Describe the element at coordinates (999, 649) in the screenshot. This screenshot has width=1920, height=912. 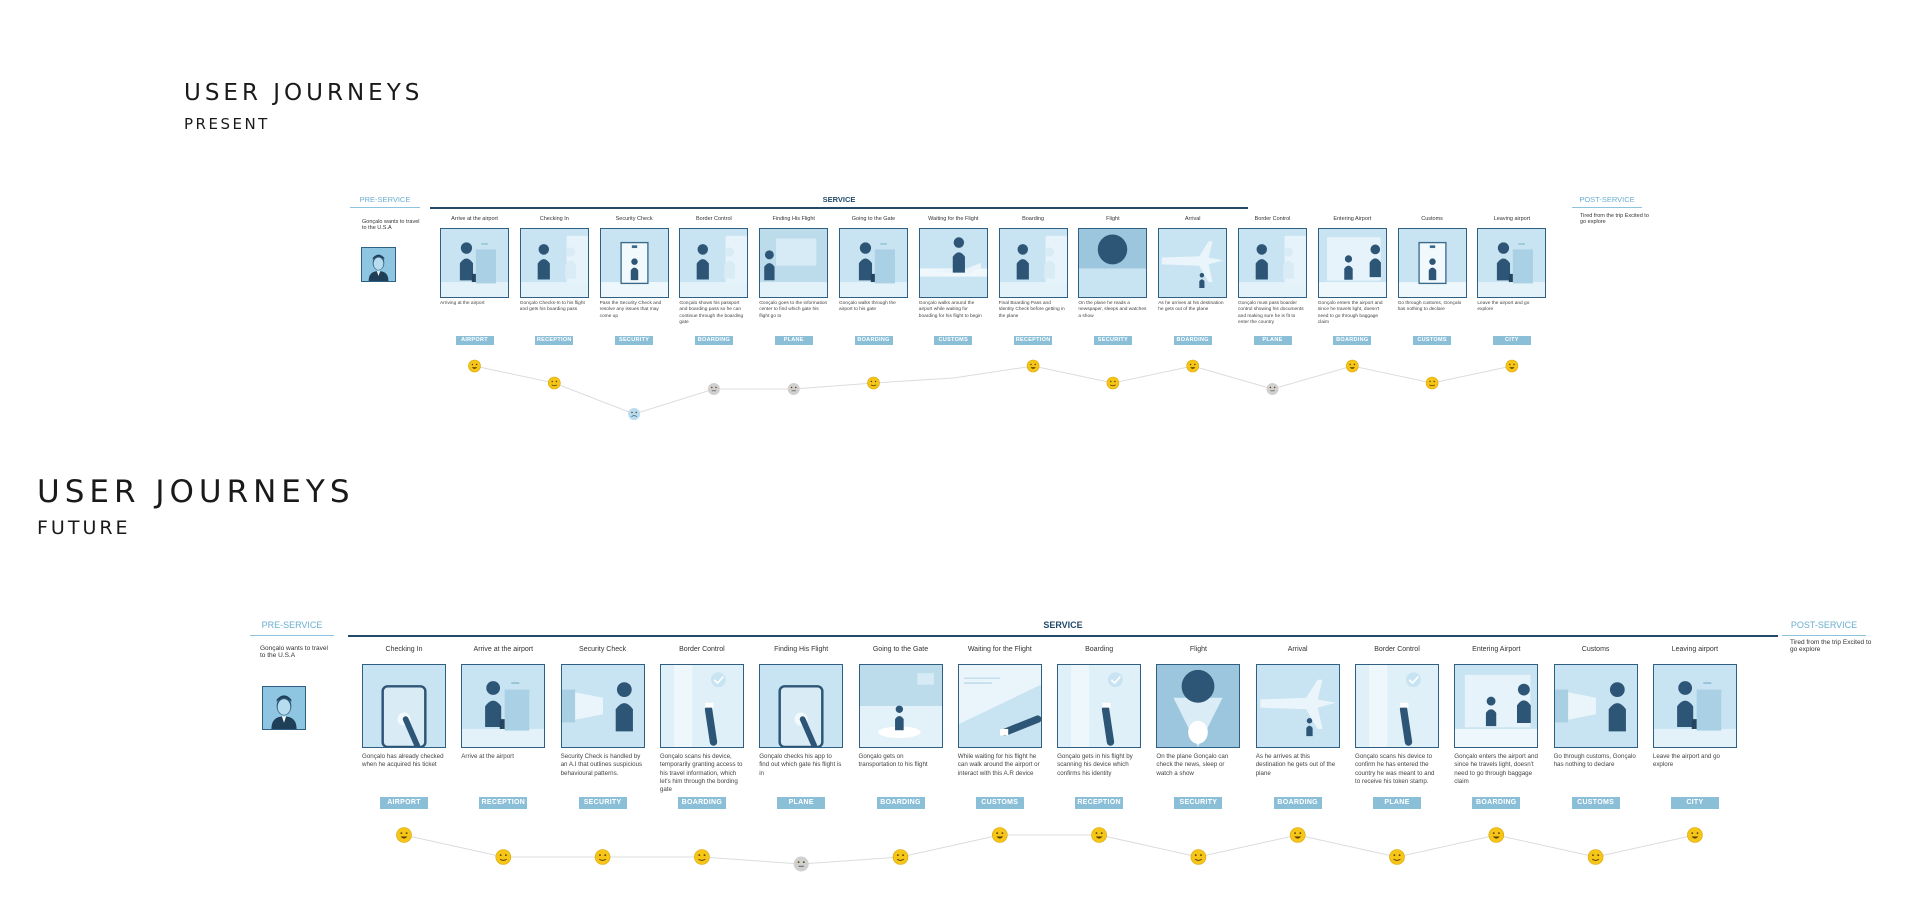
I see `step-title: Waiting for the Flight` at that location.